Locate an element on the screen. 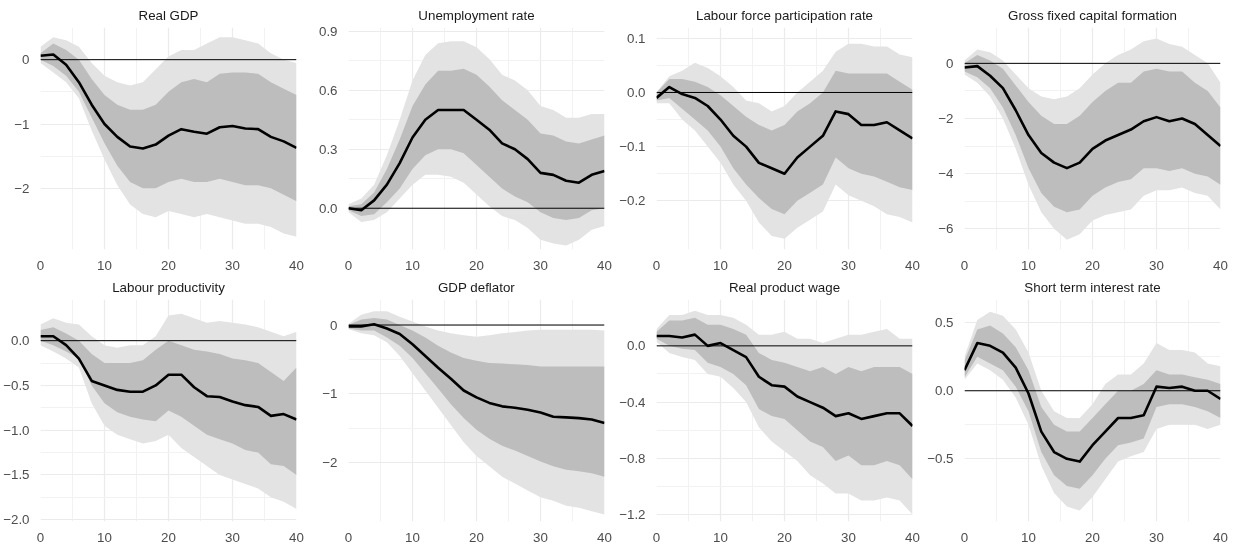 The image size is (1243, 549). y-tick-label: −6 is located at coordinates (946, 229).